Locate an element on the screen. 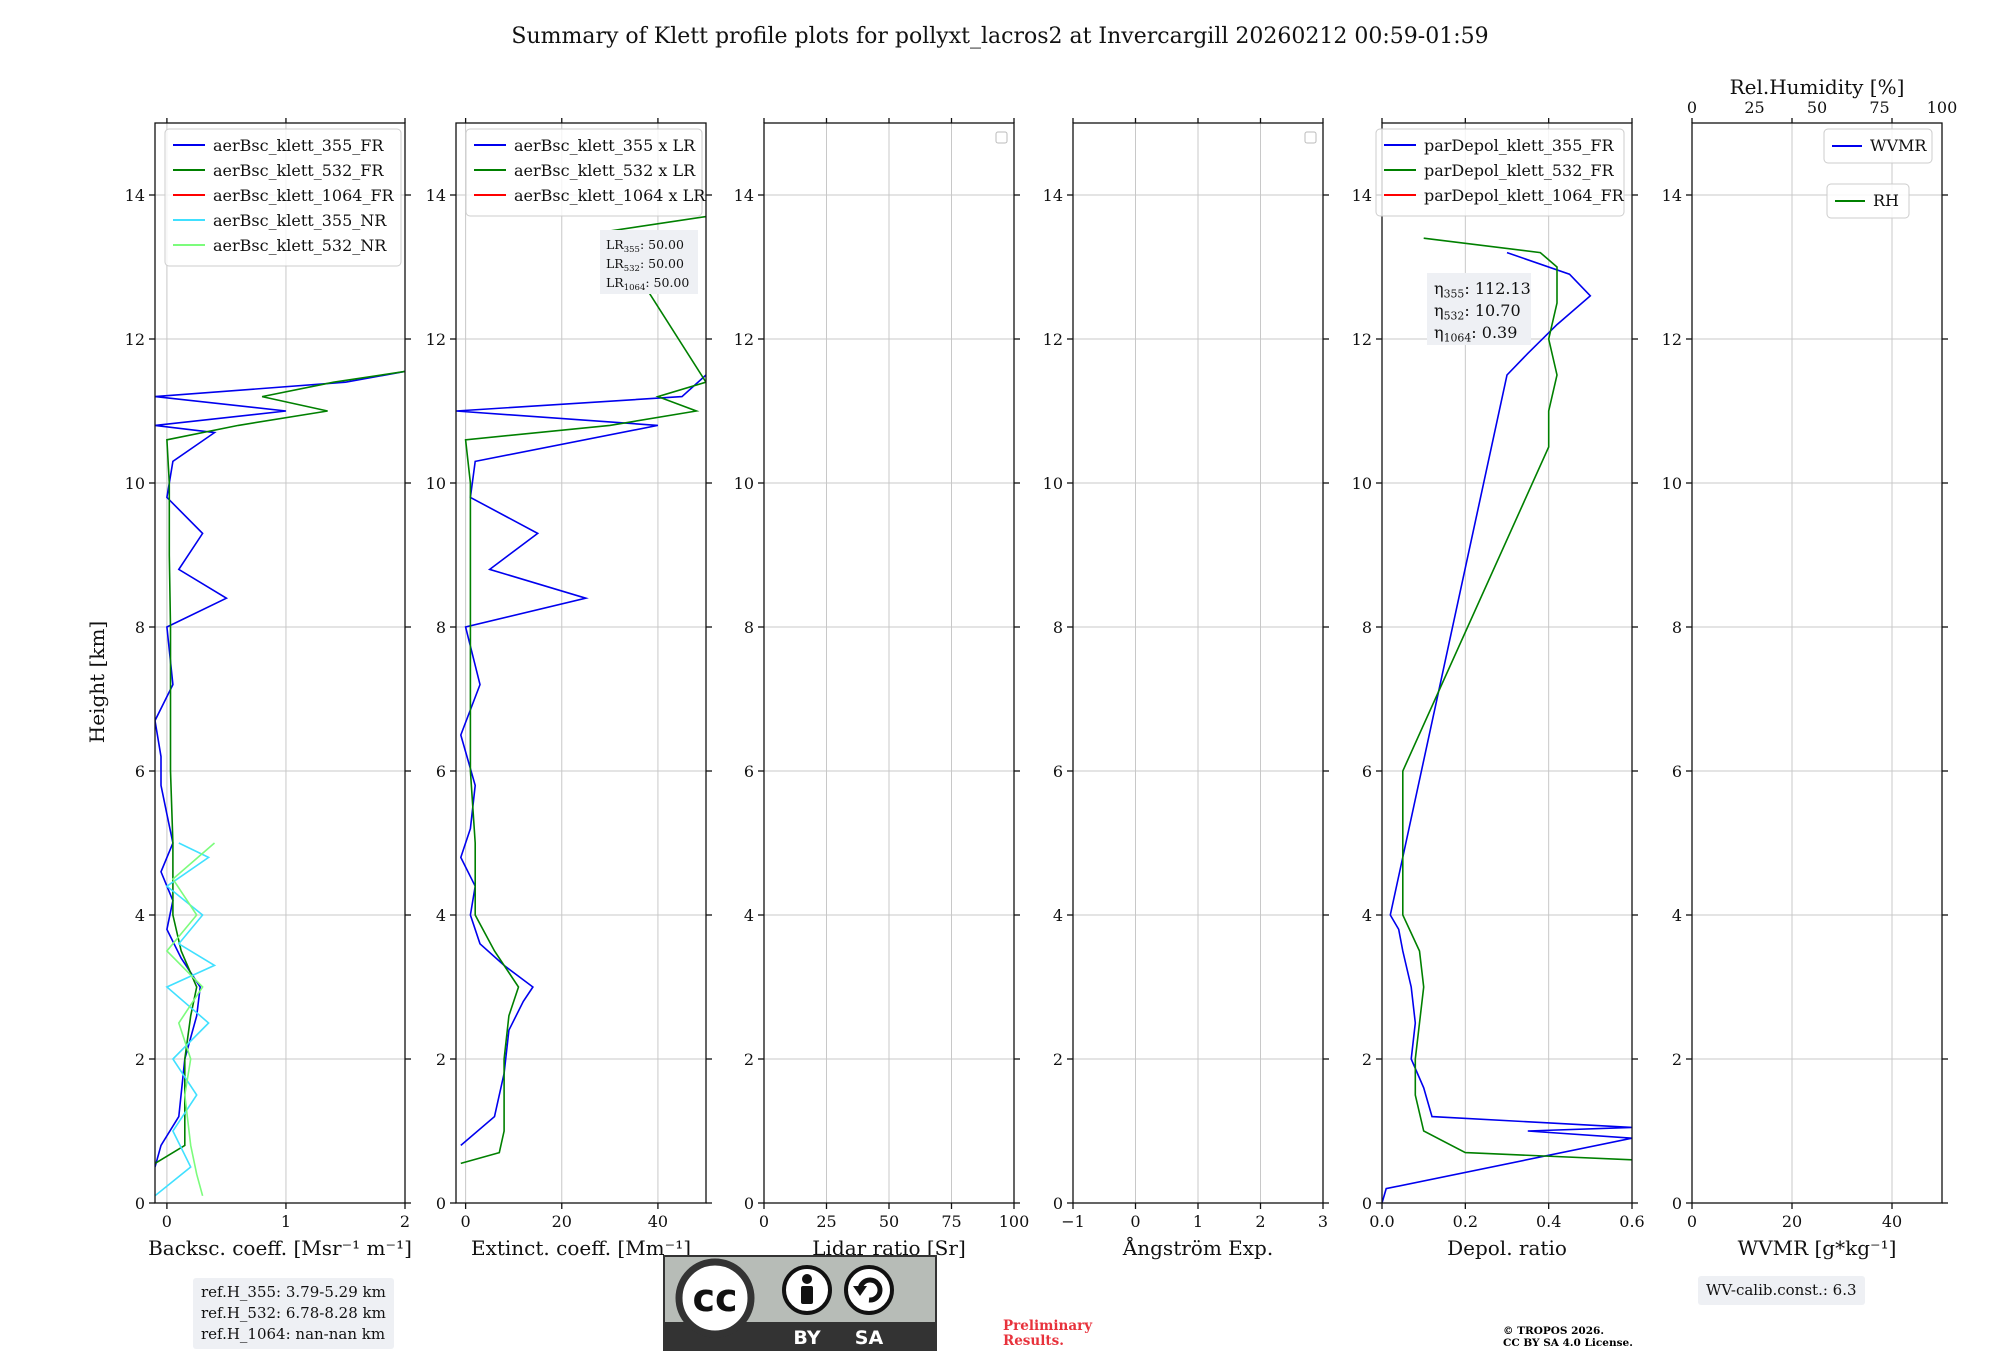 Image resolution: width=2000 pixels, height=1360 pixels. top-x-axis-label: Rel.Humidity [%] is located at coordinates (1817, 87).